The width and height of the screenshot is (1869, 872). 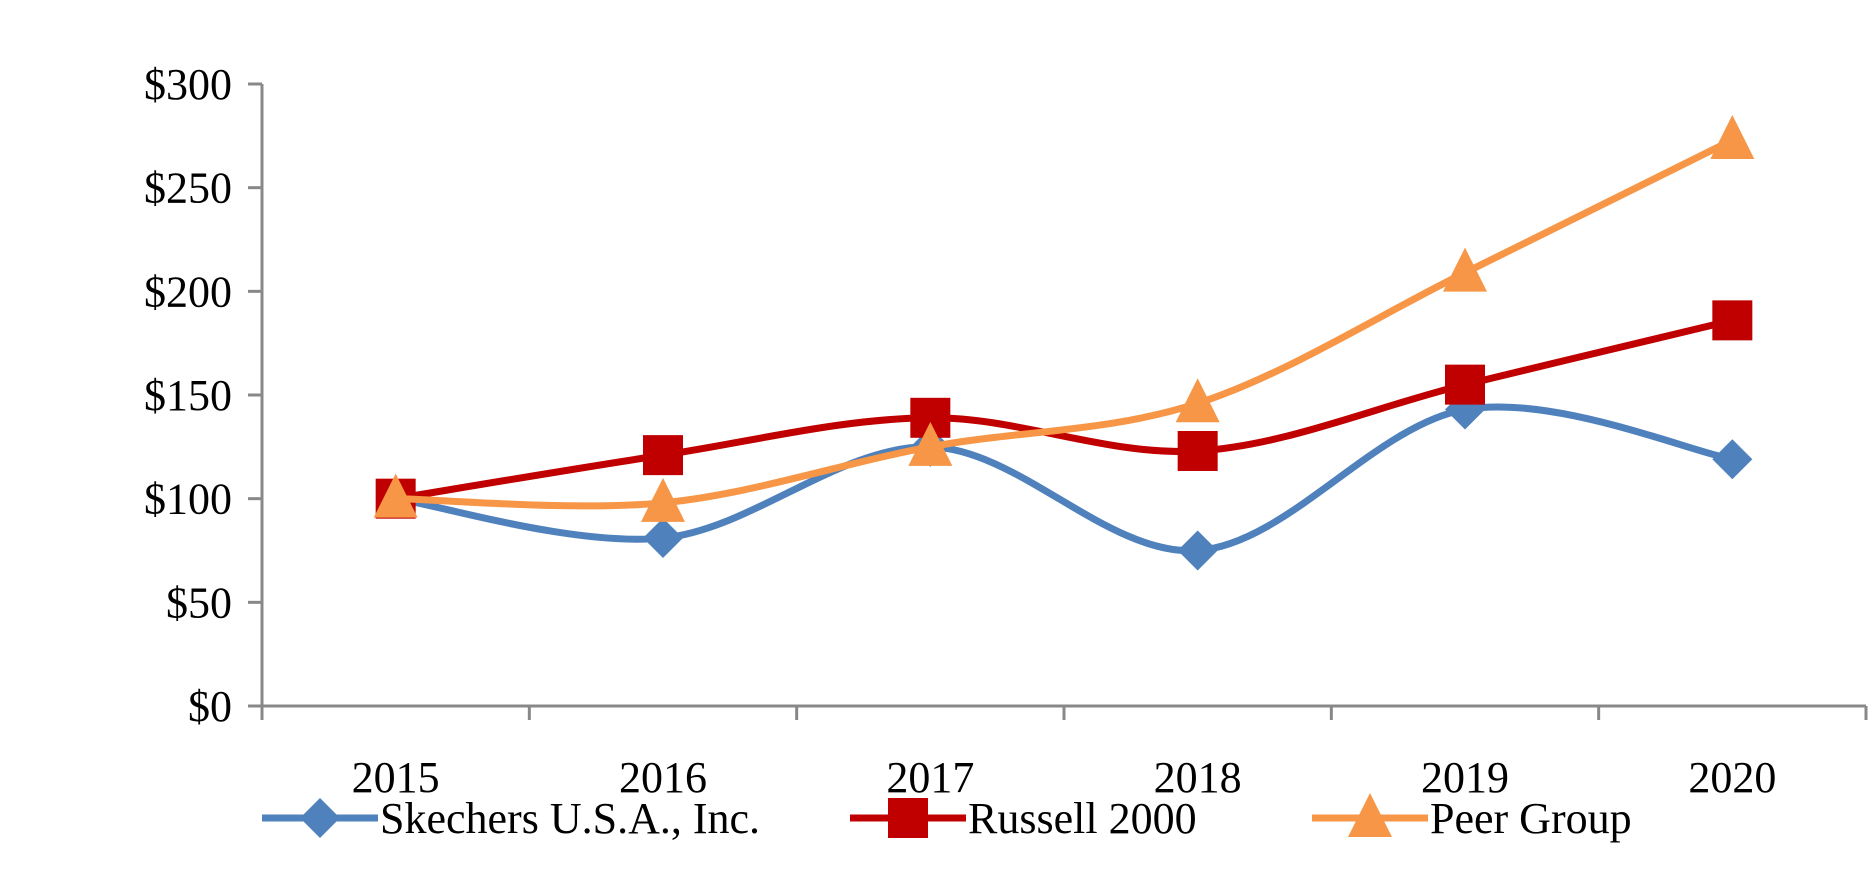 What do you see at coordinates (210, 706) in the screenshot?
I see `y-tick-label: $0` at bounding box center [210, 706].